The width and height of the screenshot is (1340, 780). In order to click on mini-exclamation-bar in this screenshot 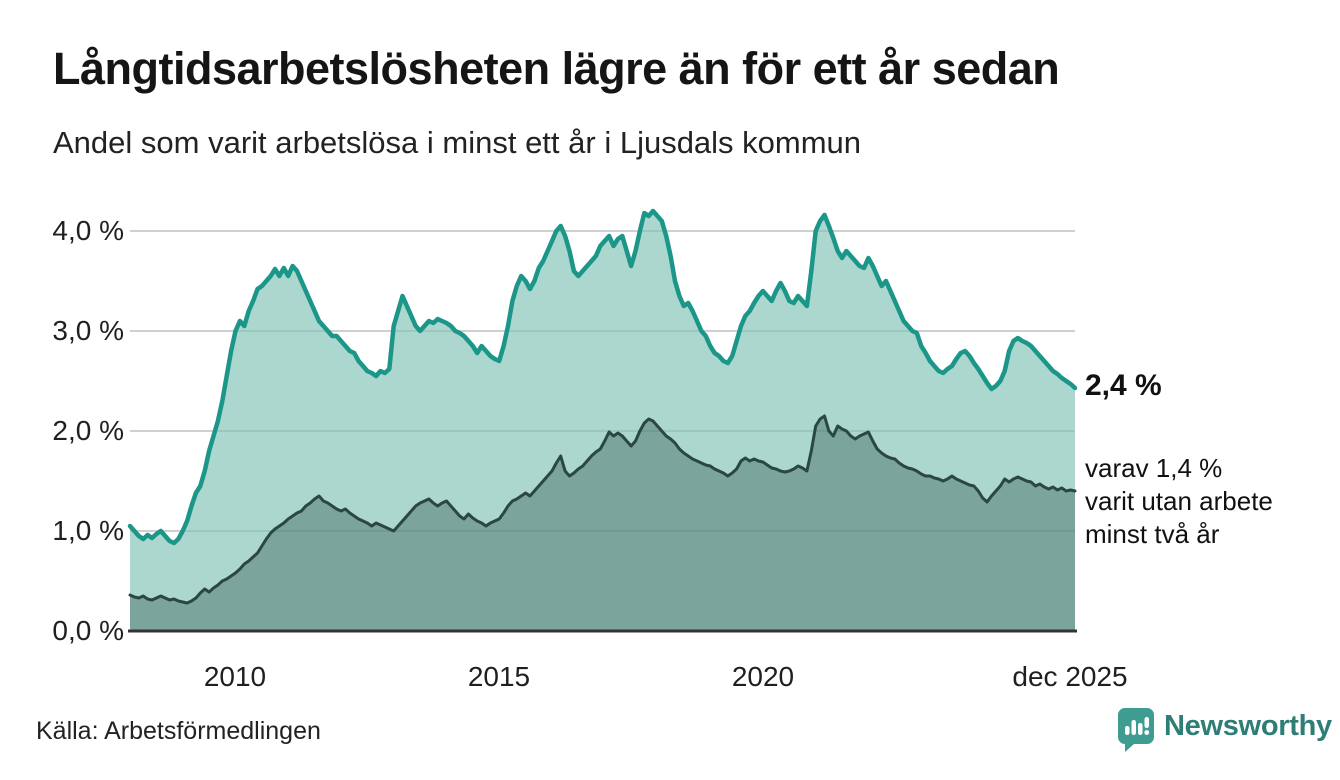, I will do `click(1146, 722)`.